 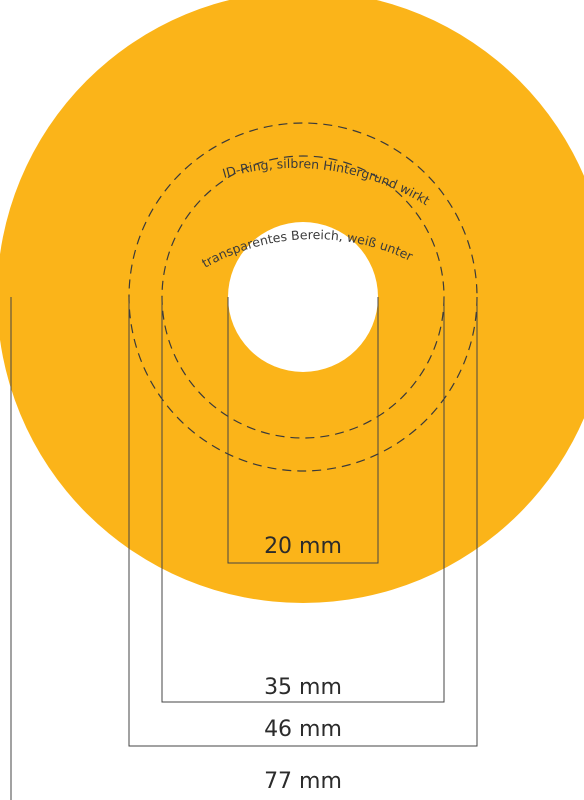 What do you see at coordinates (303, 546) in the screenshot?
I see `dimension-label-20mm: 20 mm` at bounding box center [303, 546].